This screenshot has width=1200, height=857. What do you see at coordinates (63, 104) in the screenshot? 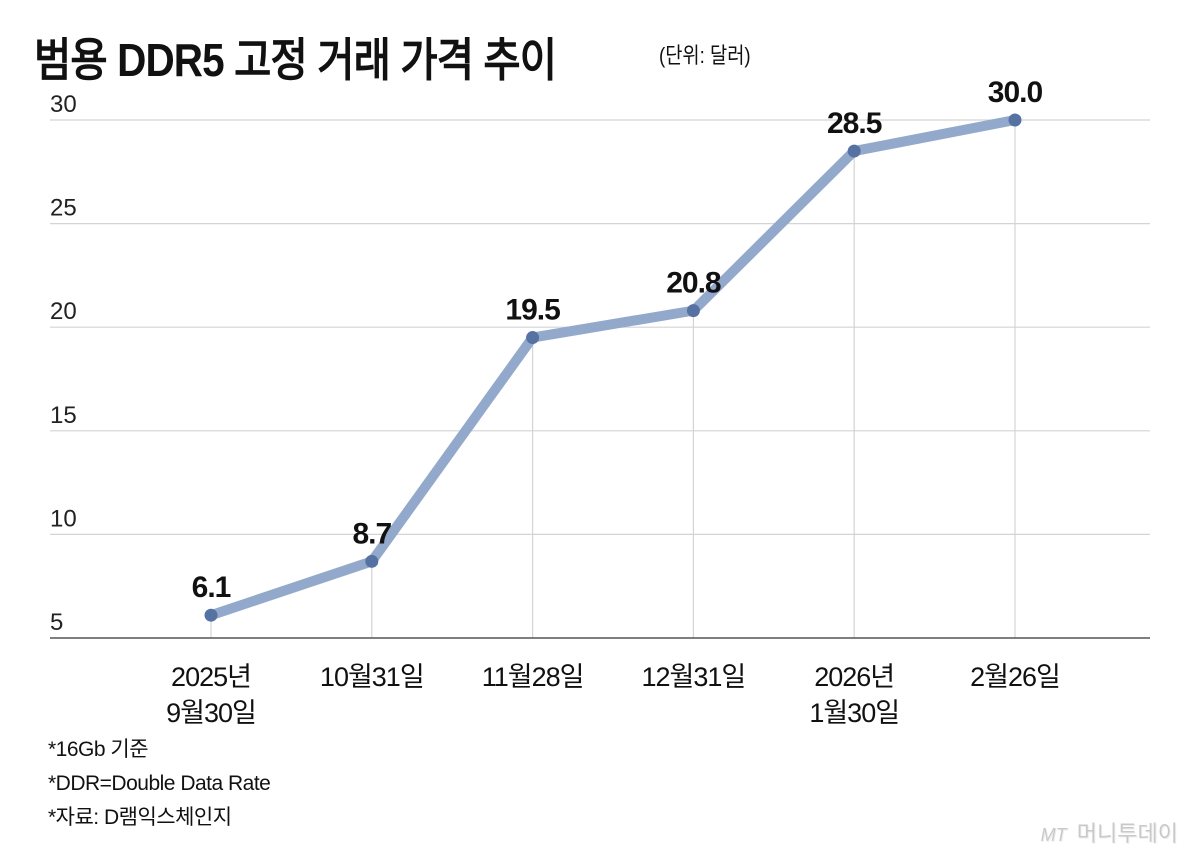
I see `y-tick-label: 30` at bounding box center [63, 104].